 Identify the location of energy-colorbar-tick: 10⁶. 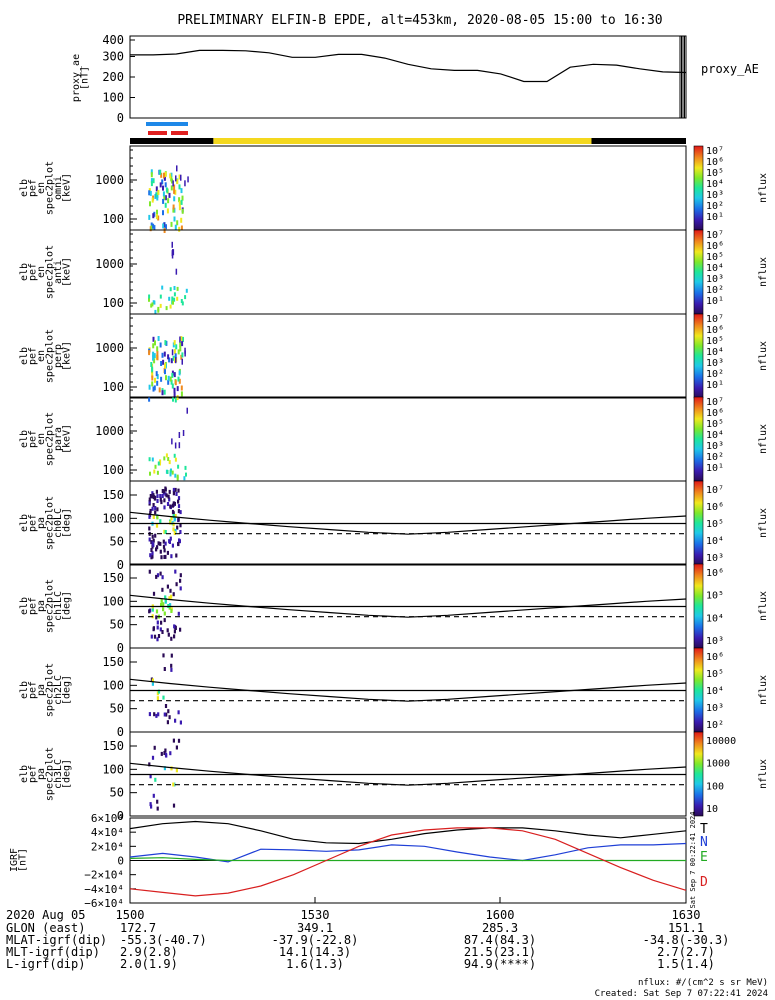
(715, 330).